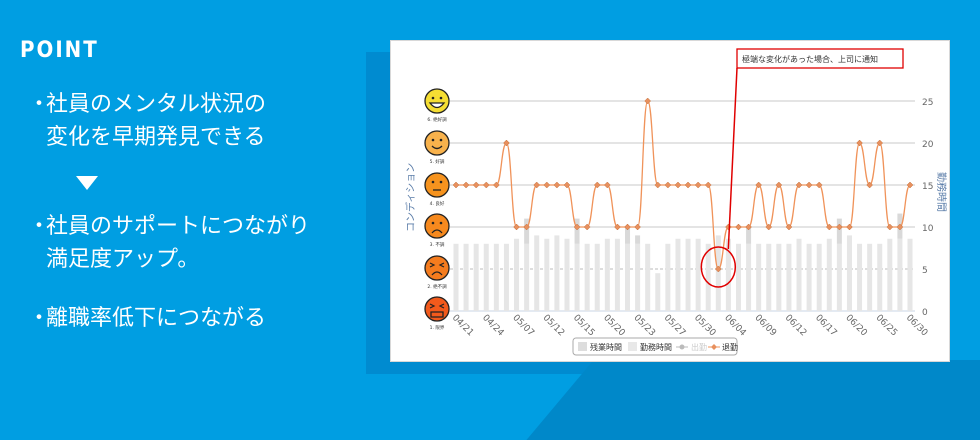 The height and width of the screenshot is (440, 980). Describe the element at coordinates (553, 325) in the screenshot. I see `x-tick-label: 05/12` at that location.